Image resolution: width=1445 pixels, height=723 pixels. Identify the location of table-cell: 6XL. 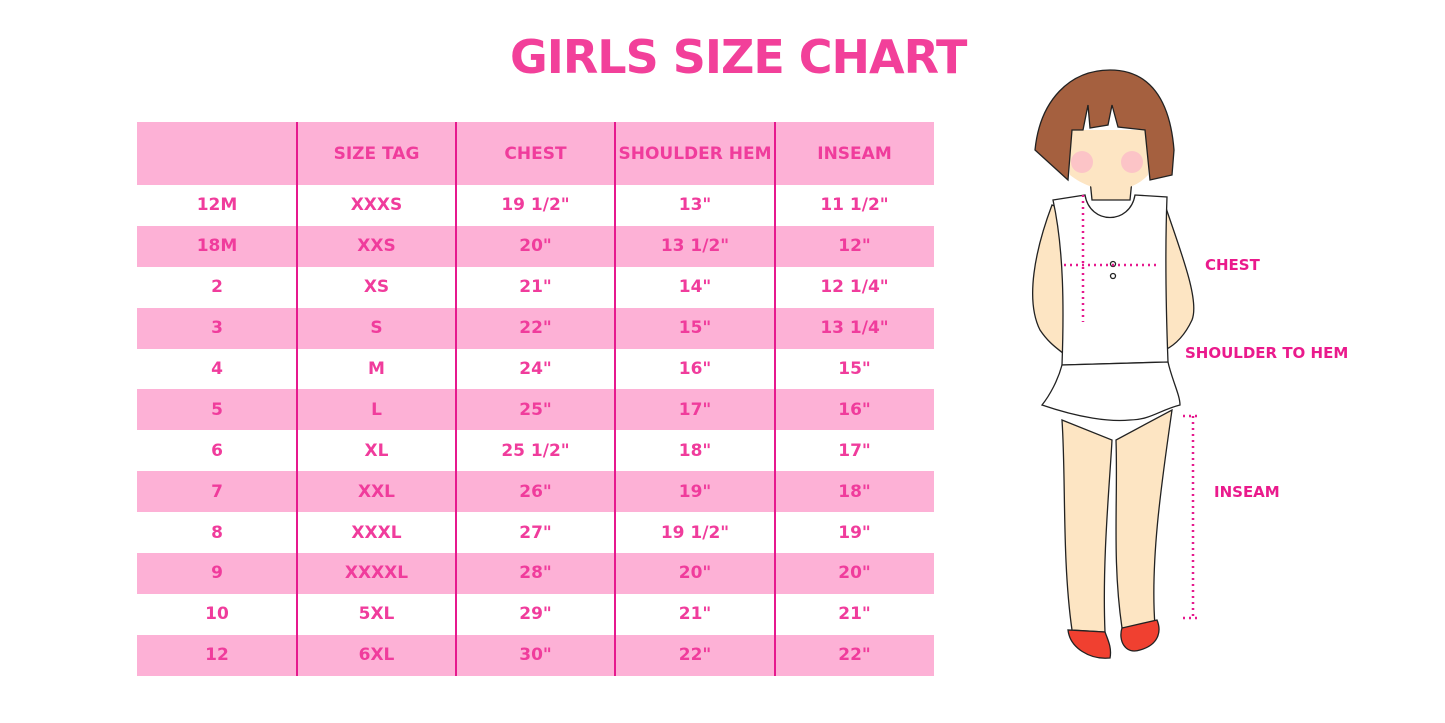
(376, 655).